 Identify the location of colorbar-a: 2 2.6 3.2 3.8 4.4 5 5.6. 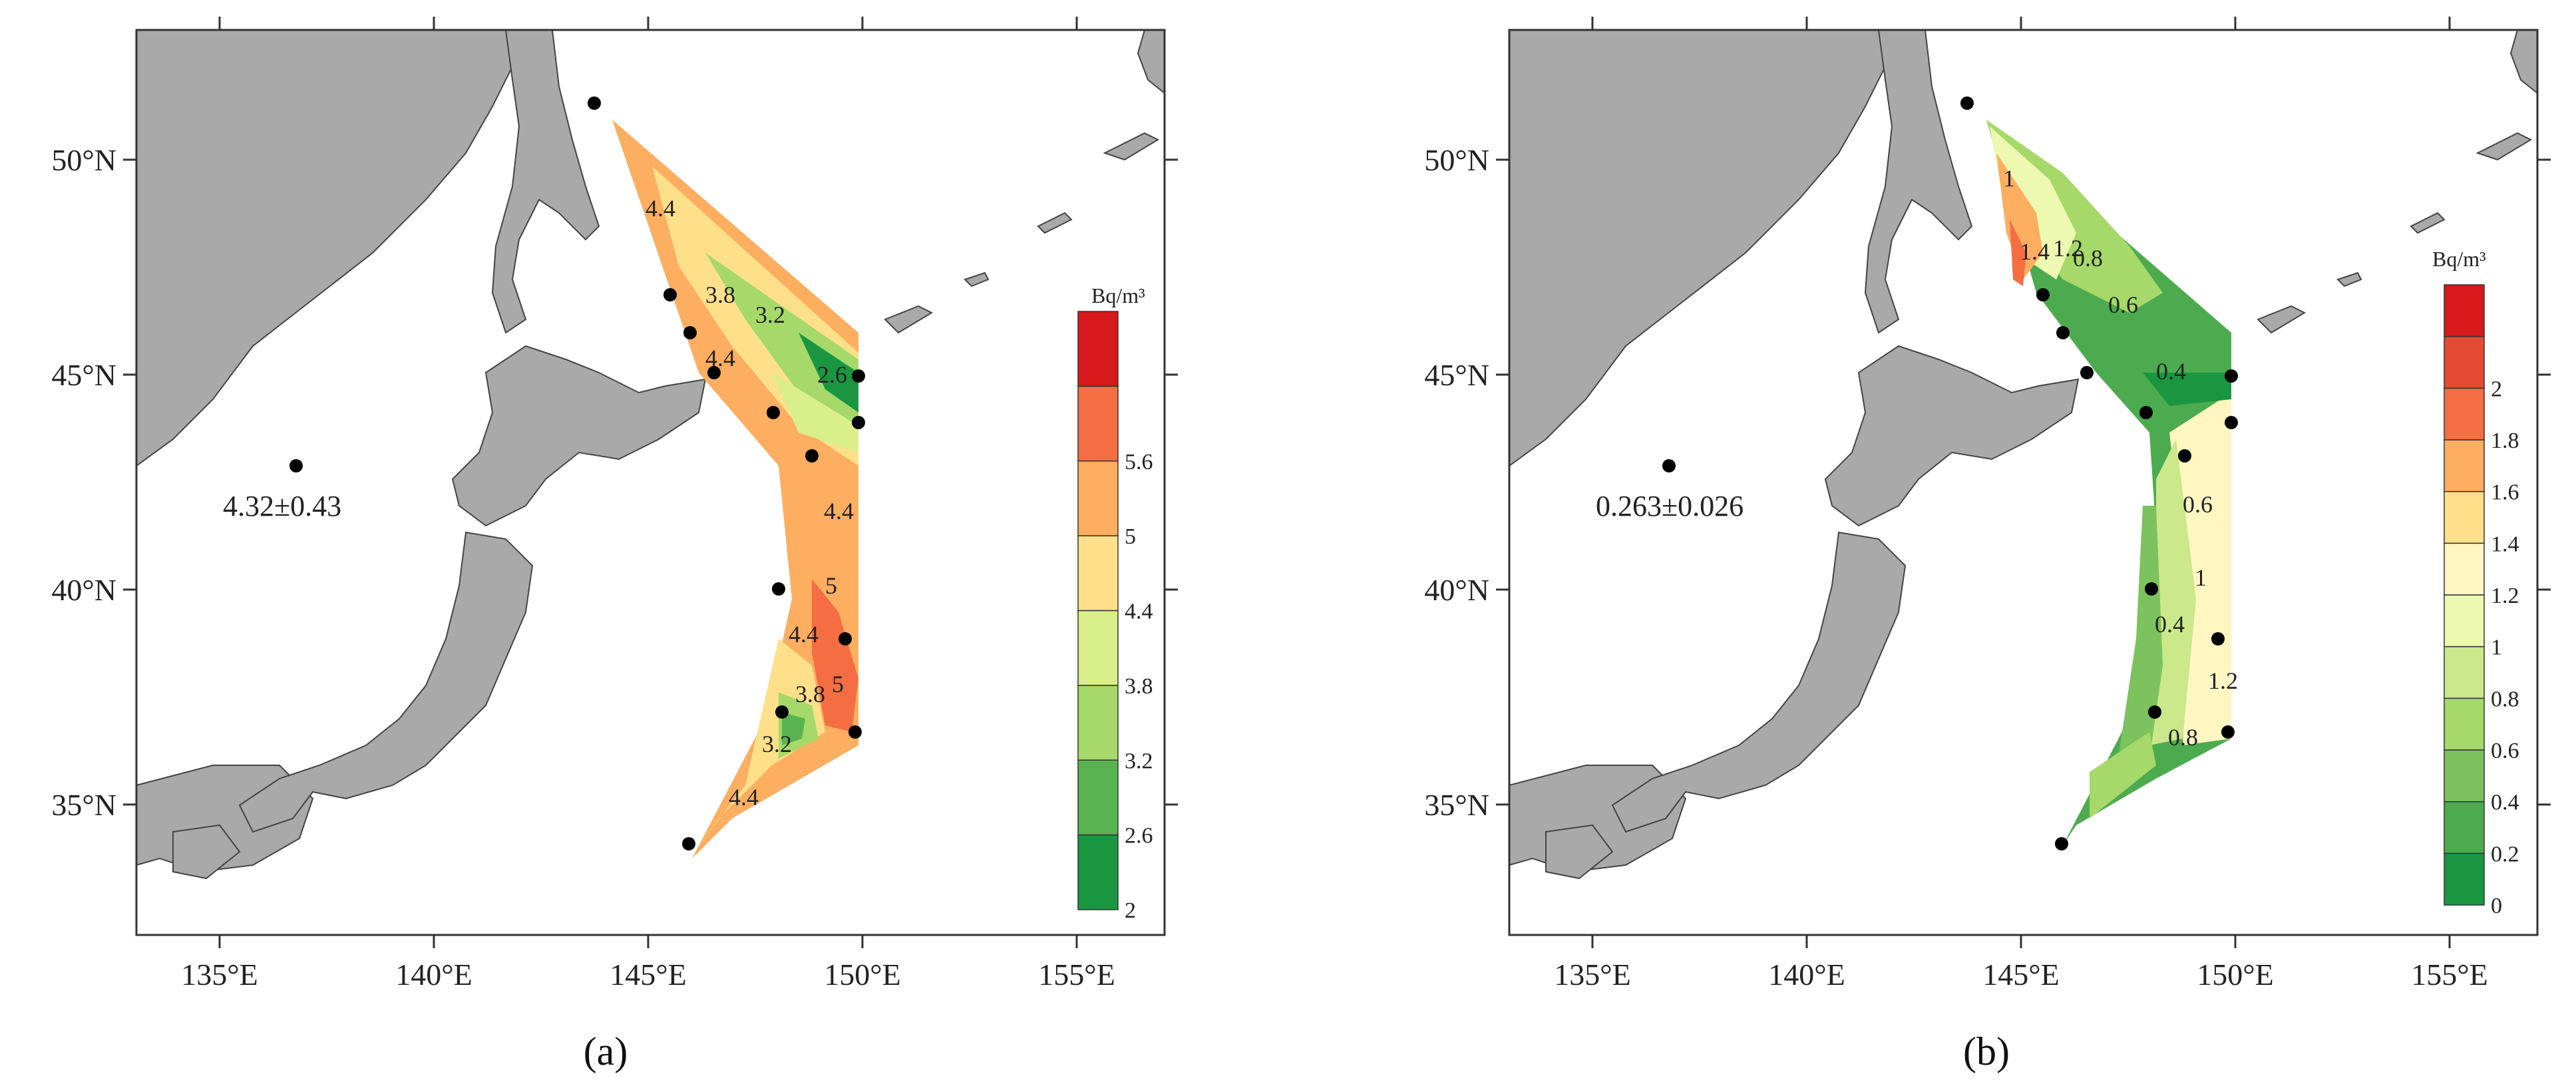
(1115, 617).